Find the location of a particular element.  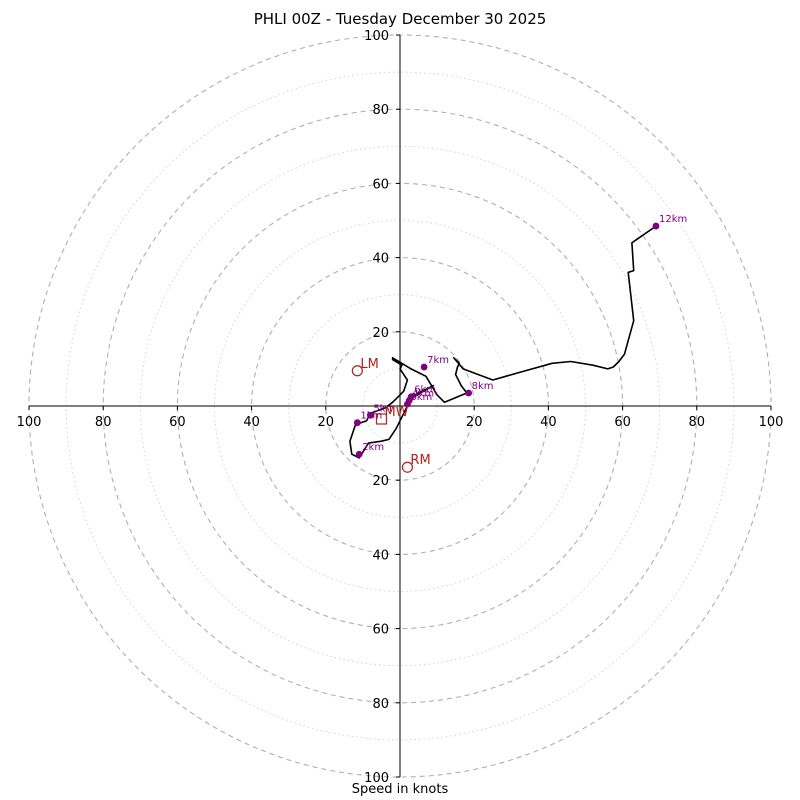

height-marker-2km is located at coordinates (359, 454).